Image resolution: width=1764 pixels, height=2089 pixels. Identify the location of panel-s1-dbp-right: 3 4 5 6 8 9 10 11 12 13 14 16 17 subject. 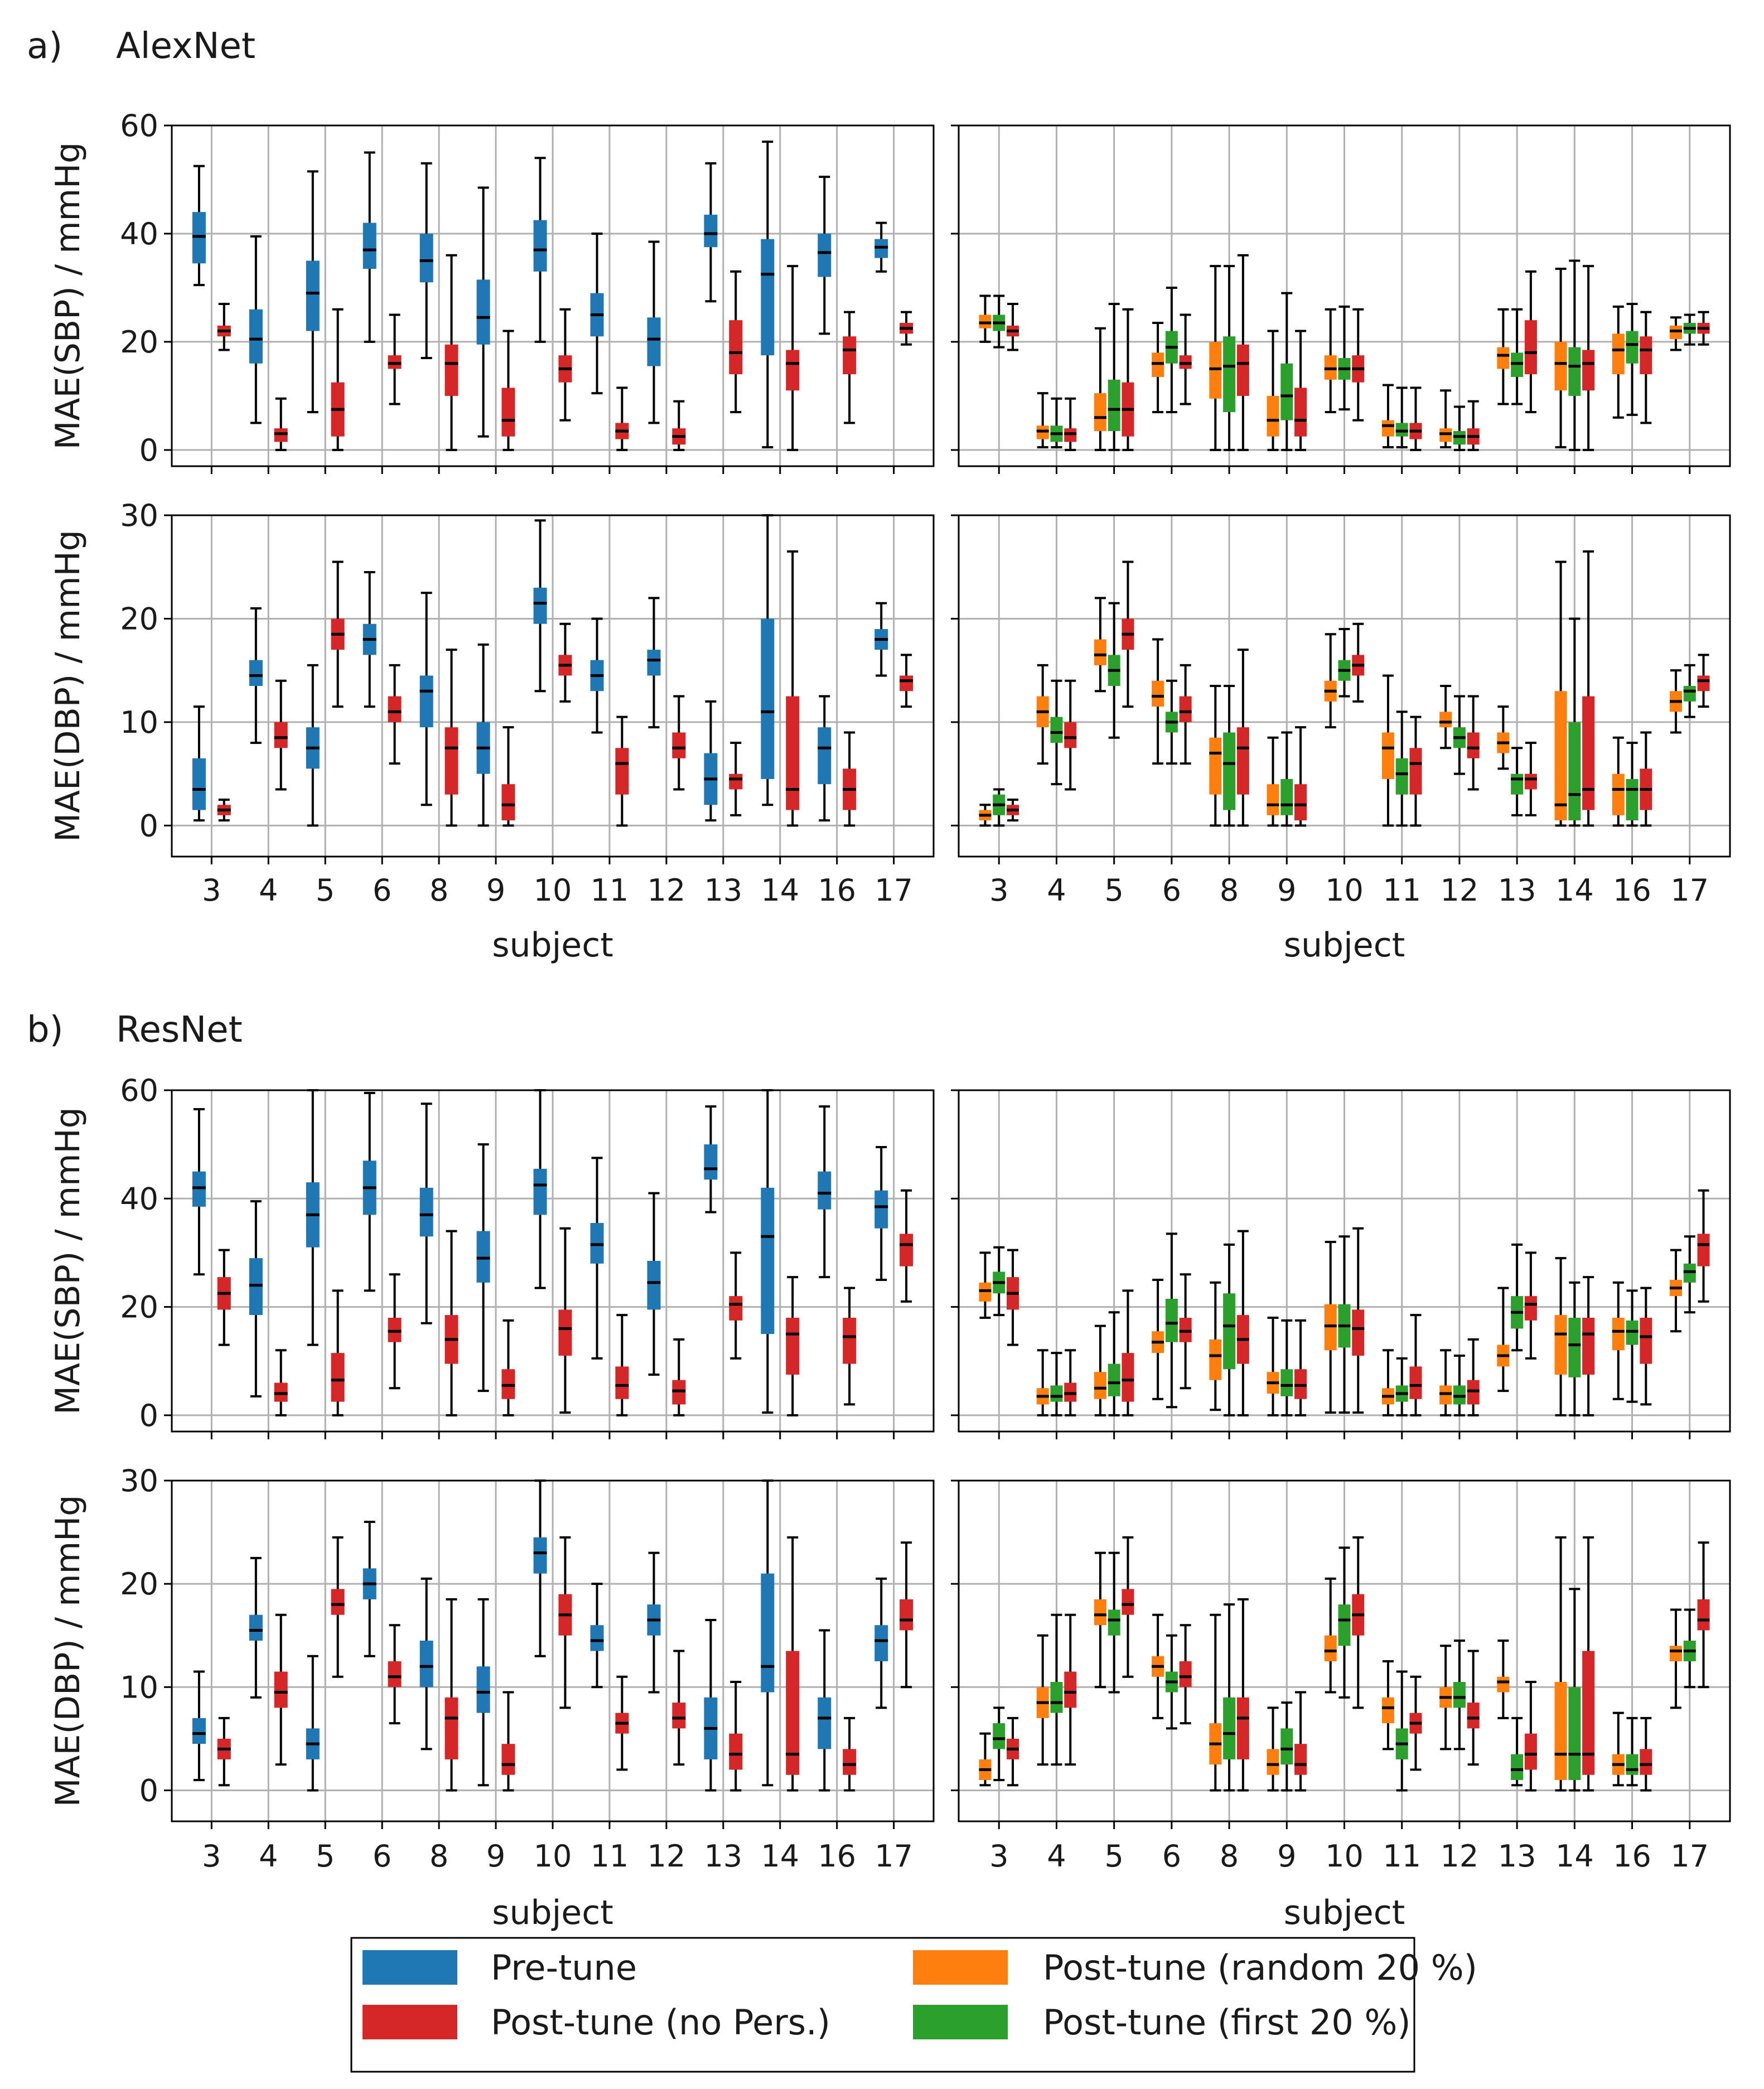
(1341, 1705).